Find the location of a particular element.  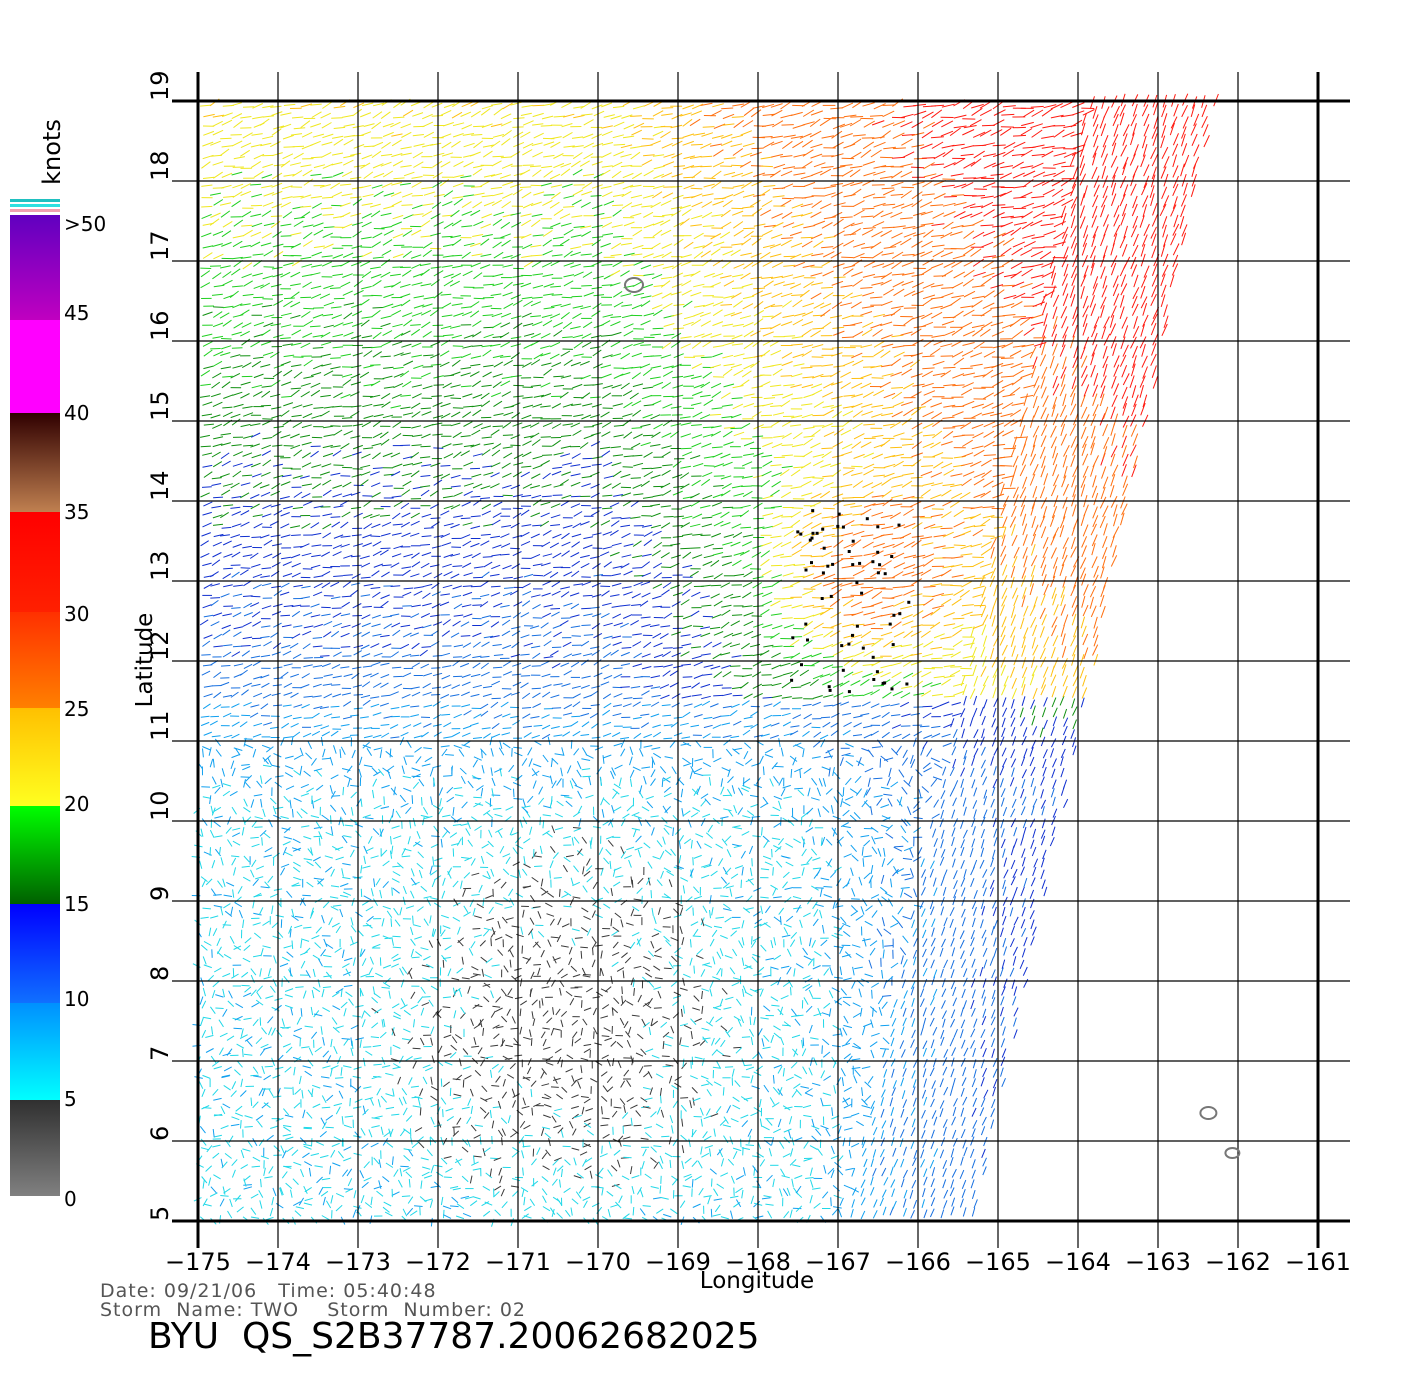

legend-label: 15 is located at coordinates (76, 904).